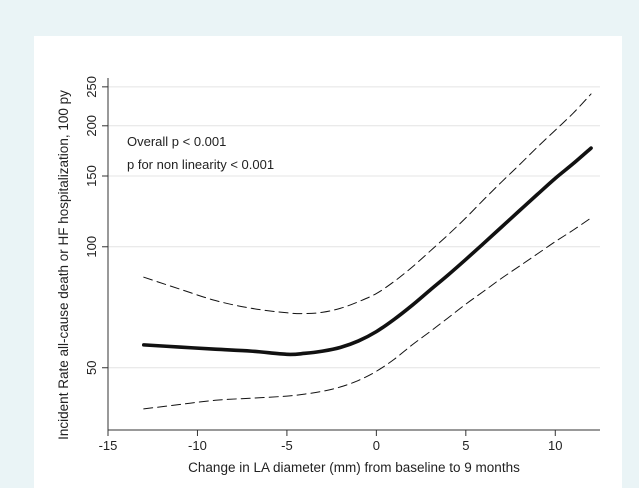 Image resolution: width=639 pixels, height=488 pixels. I want to click on x-tick-label: -10, so click(197, 445).